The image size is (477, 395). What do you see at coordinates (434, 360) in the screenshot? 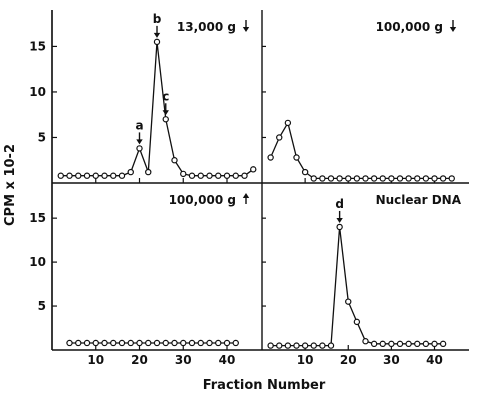
I see `x-tick-label-pnuc-40: 40` at bounding box center [434, 360].